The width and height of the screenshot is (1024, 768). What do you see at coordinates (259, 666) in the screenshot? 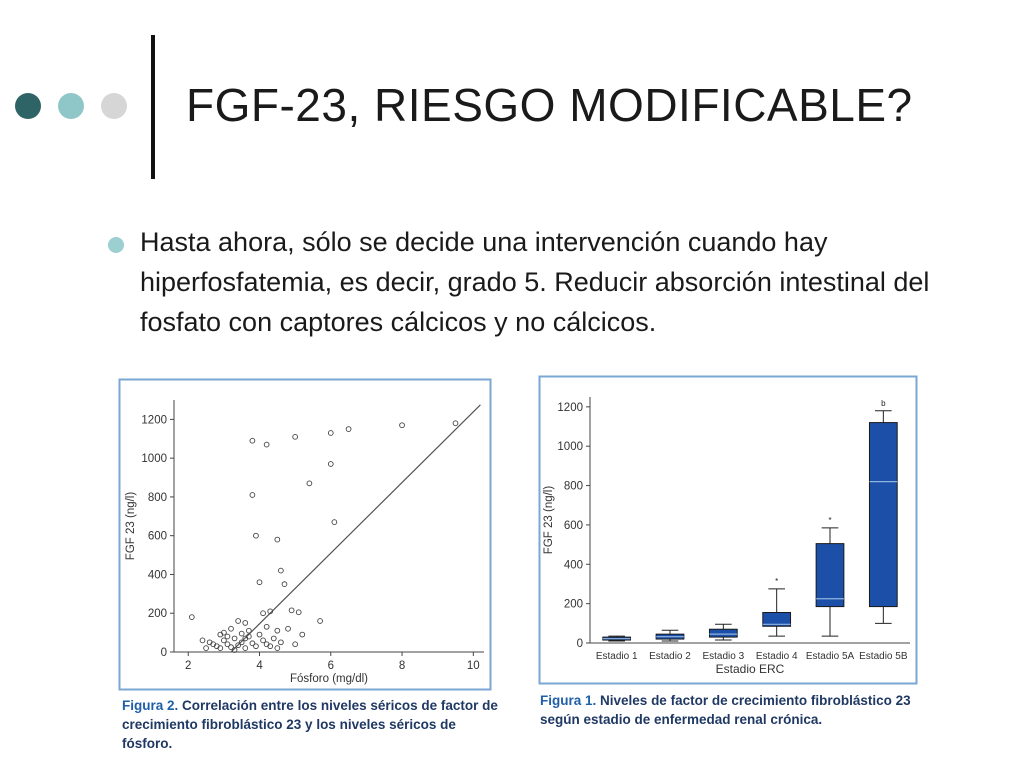
I see `x-tick-label: 4` at bounding box center [259, 666].